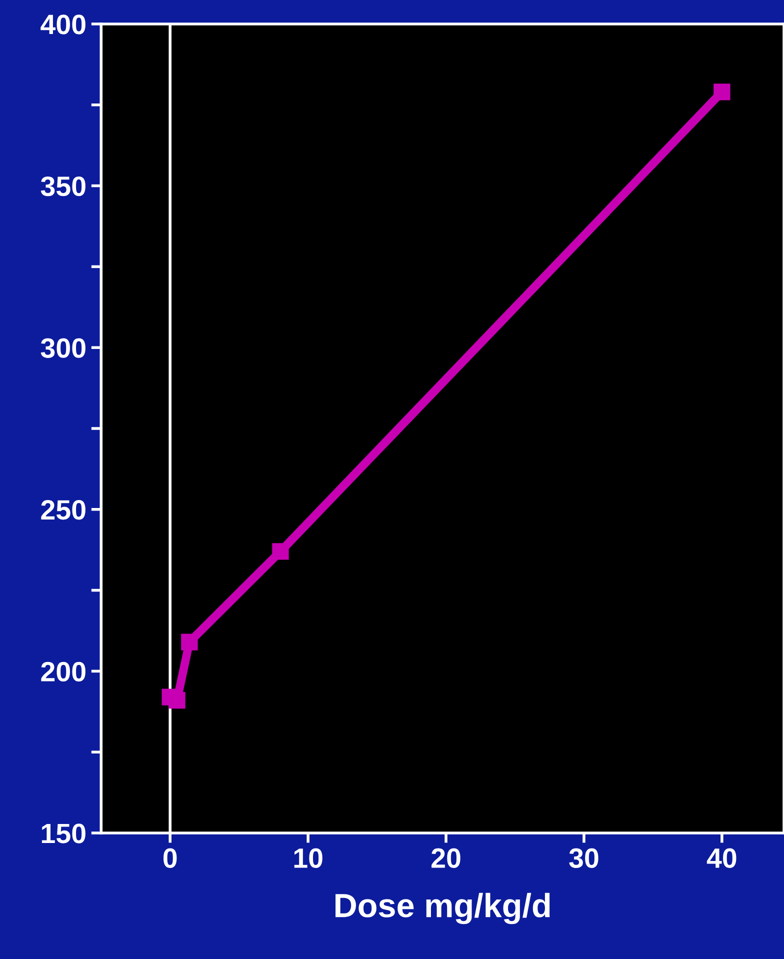 The image size is (784, 959). Describe the element at coordinates (443, 908) in the screenshot. I see `x-axis-title: Dose mg/kg/d` at that location.